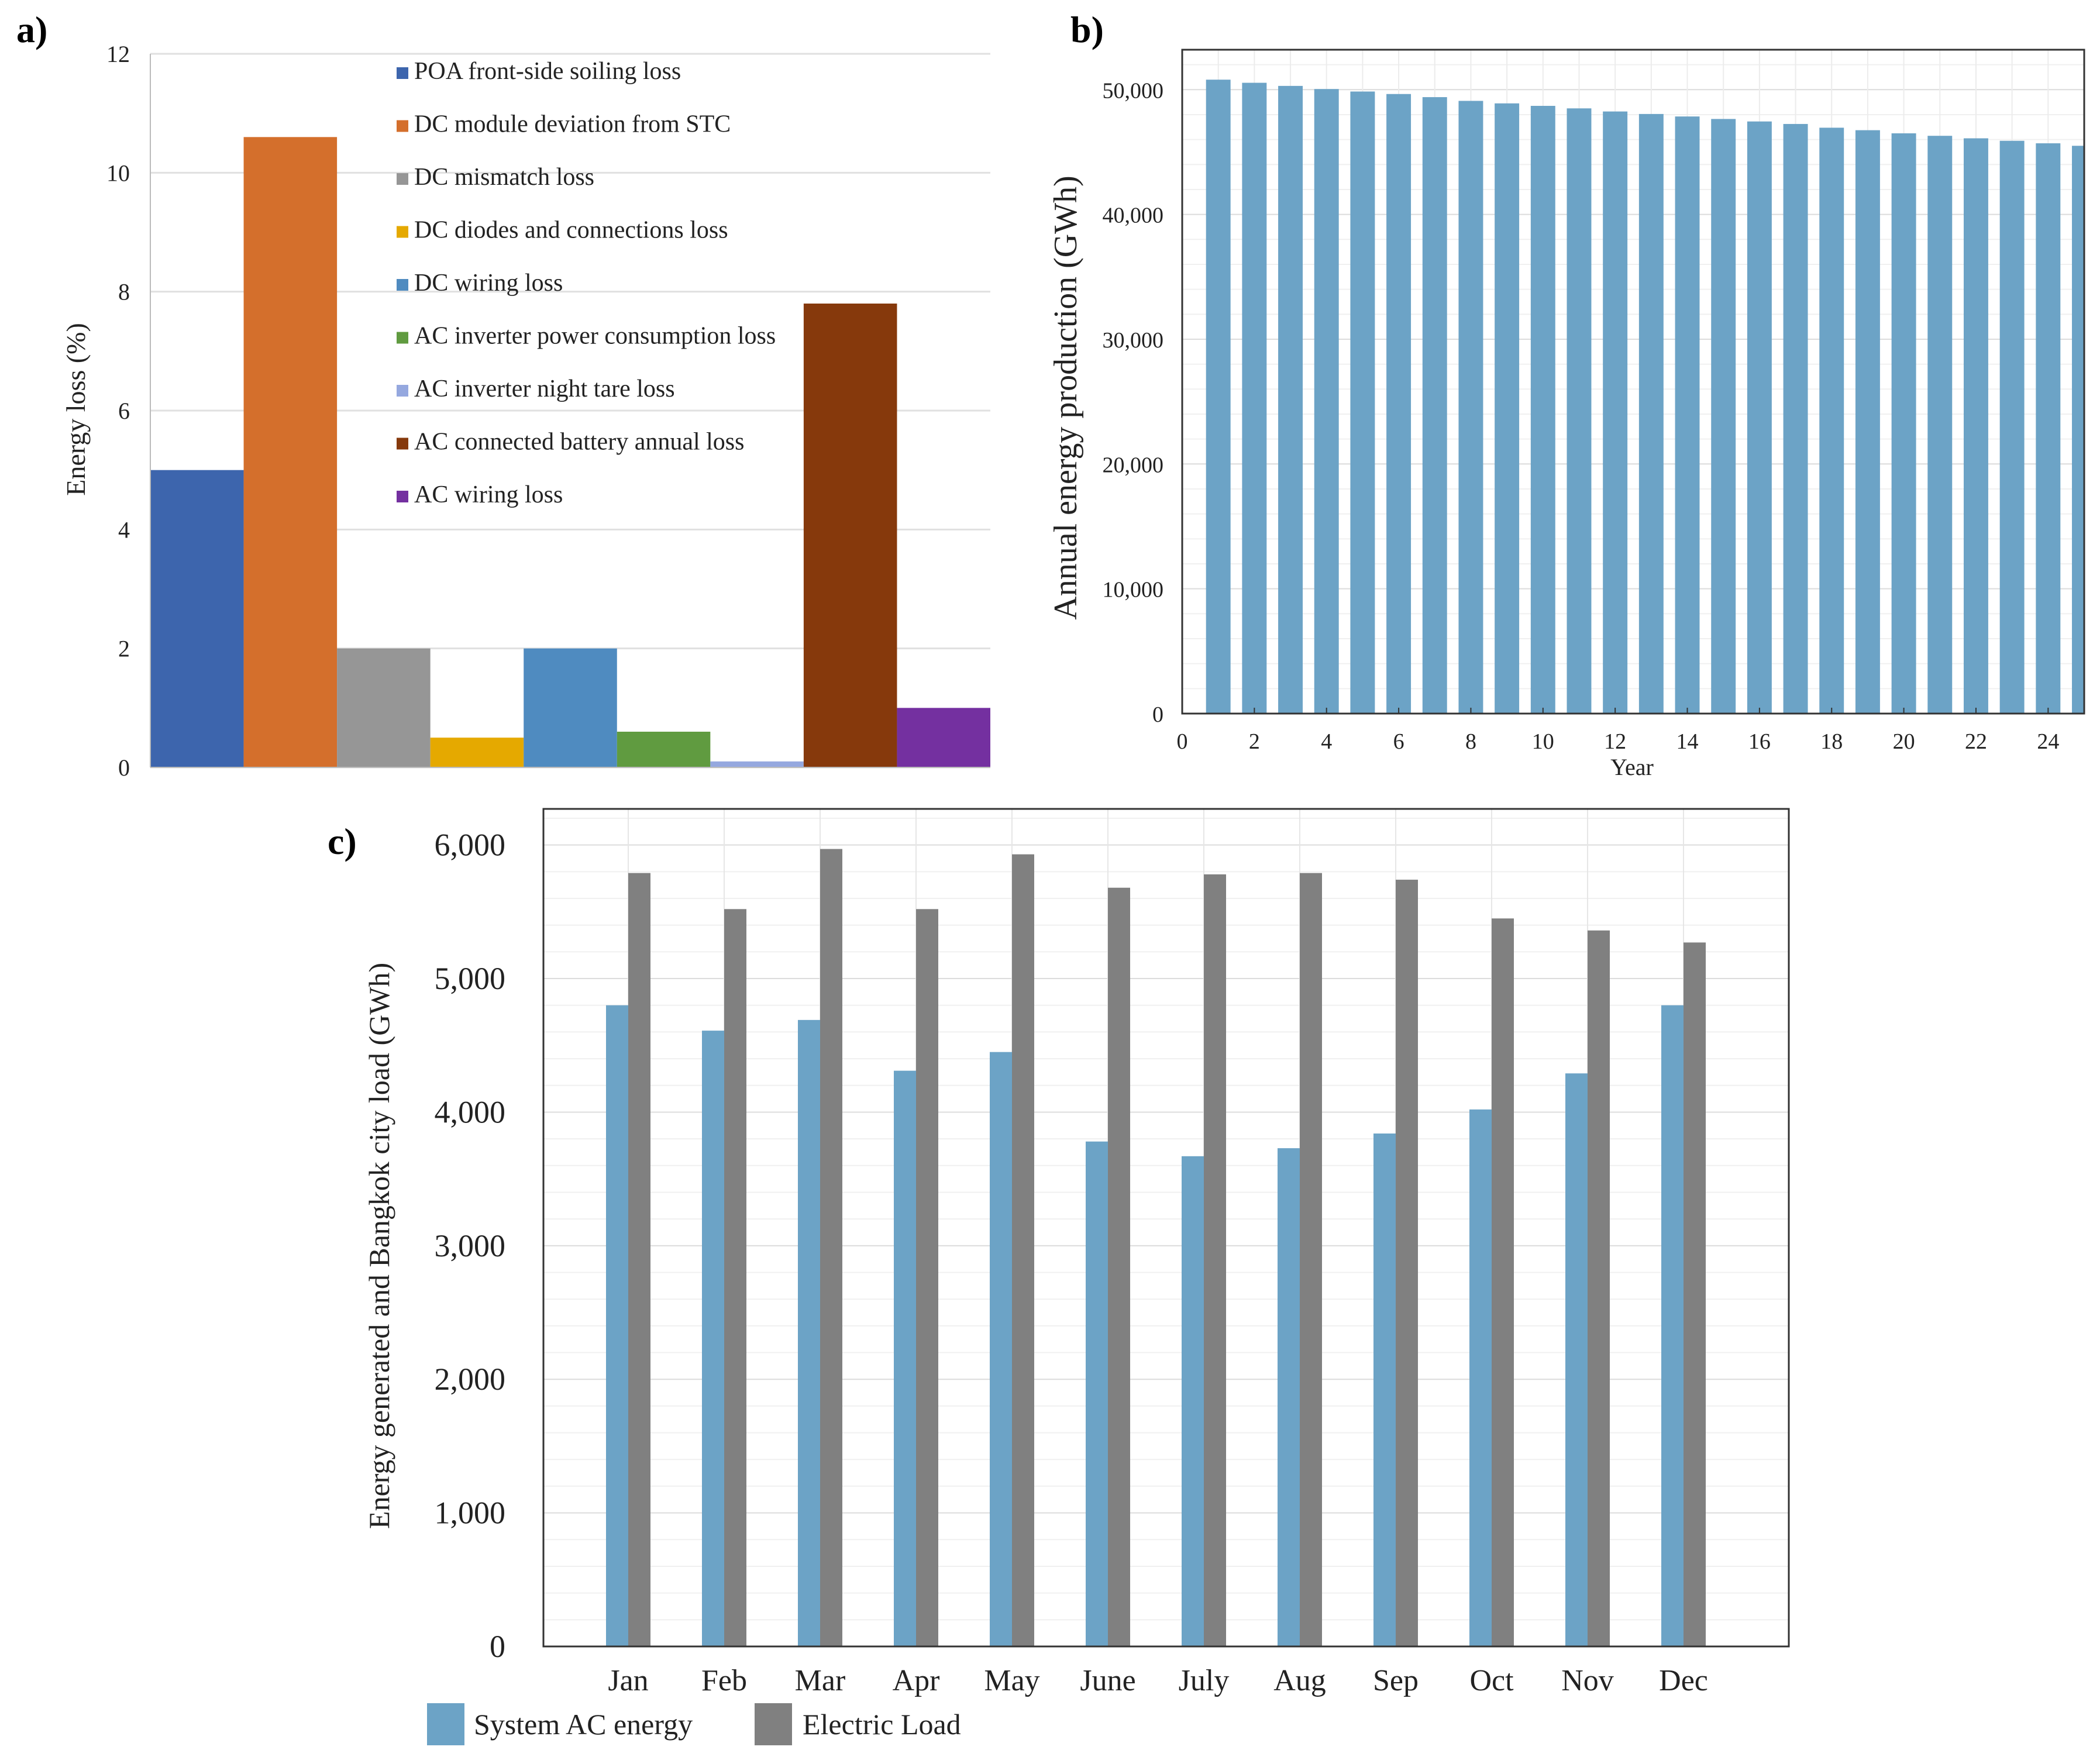  Describe the element at coordinates (1215, 1260) in the screenshot. I see `bar-electric-load-july` at that location.